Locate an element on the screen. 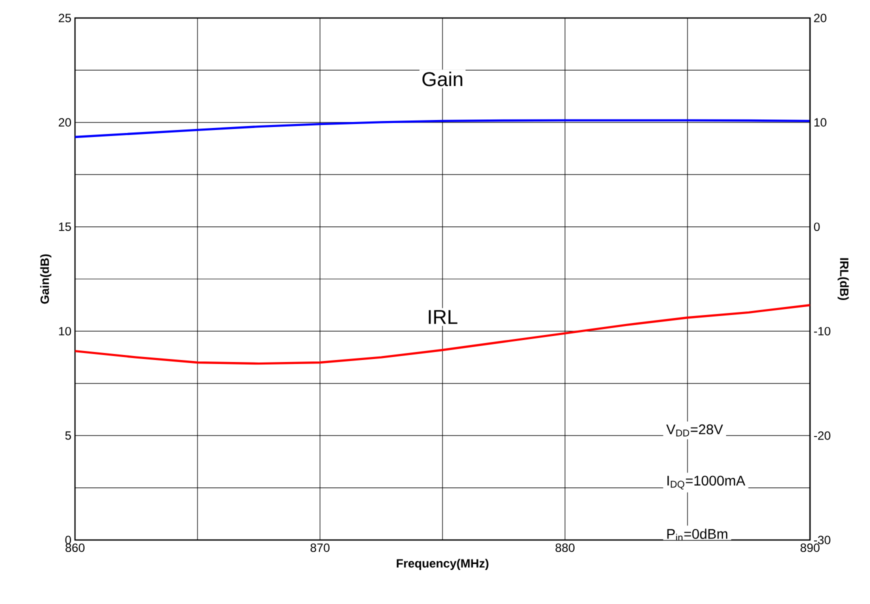  y2-tick-label: -30 is located at coordinates (822, 540).